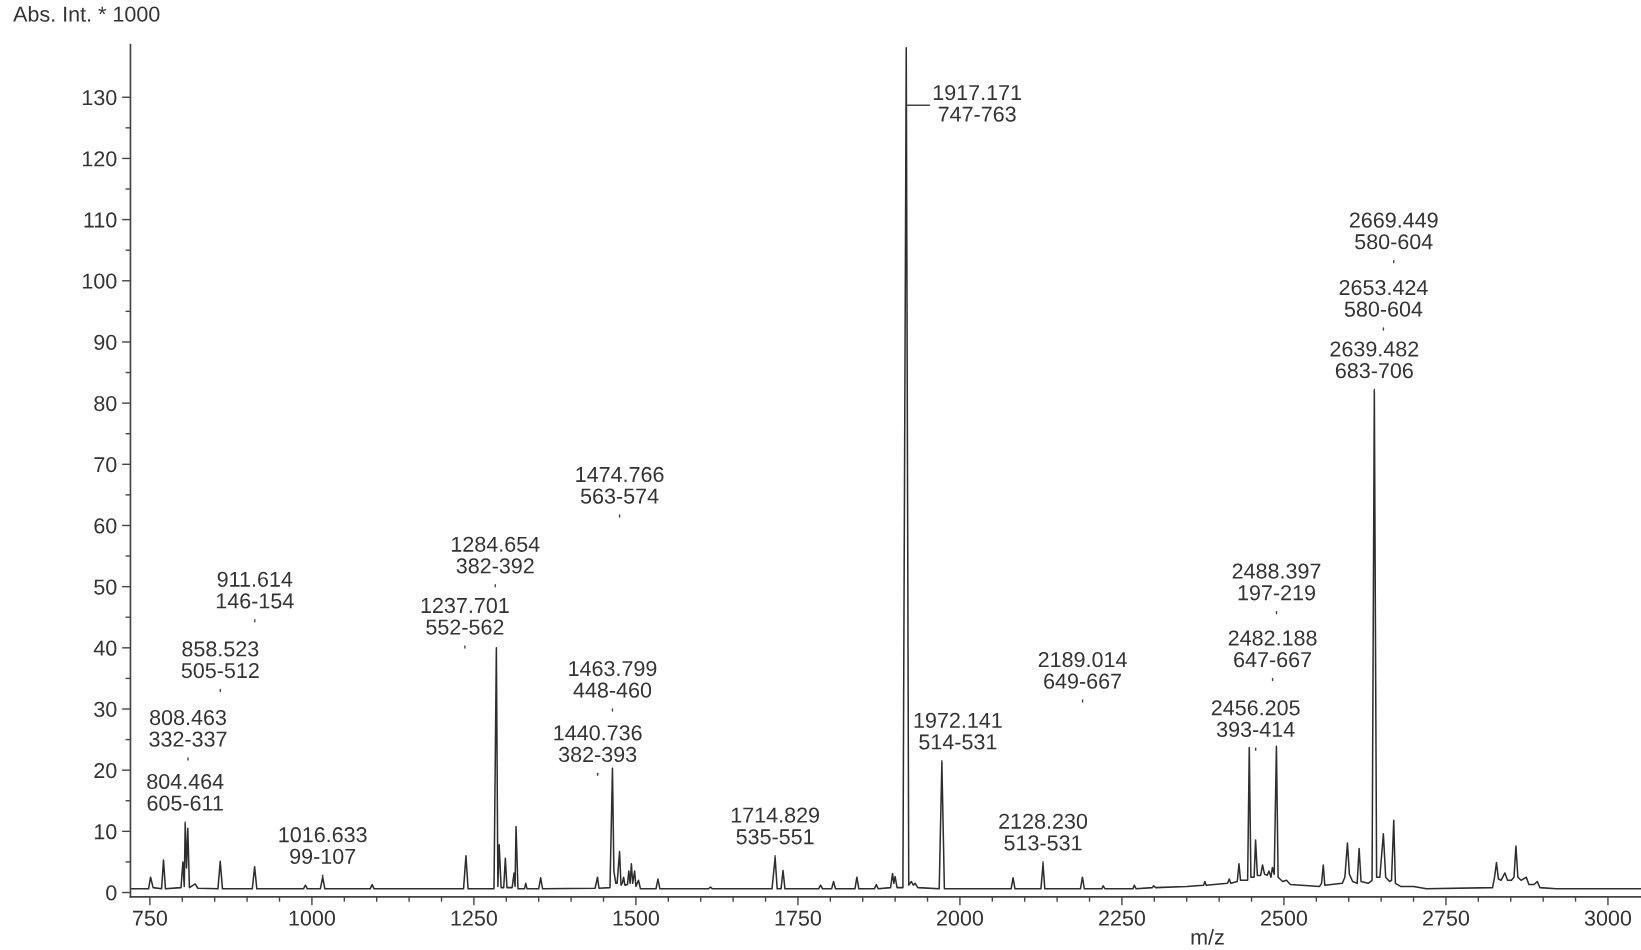 The image size is (1641, 950). Describe the element at coordinates (960, 918) in the screenshot. I see `x-tick-label: 2000` at that location.